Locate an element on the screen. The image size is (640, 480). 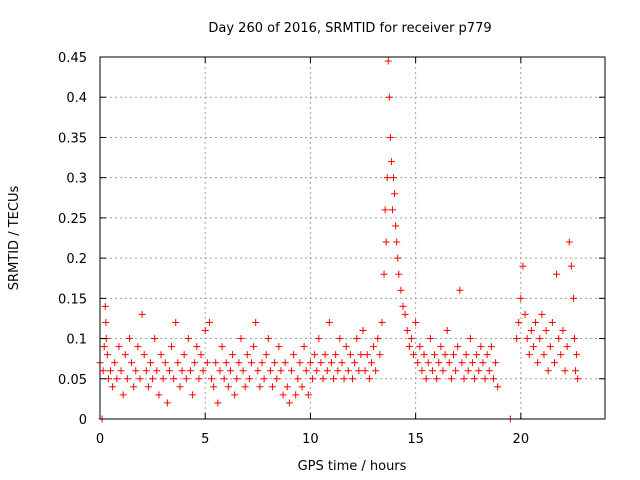
y-tick-label: 0 is located at coordinates (83, 420).